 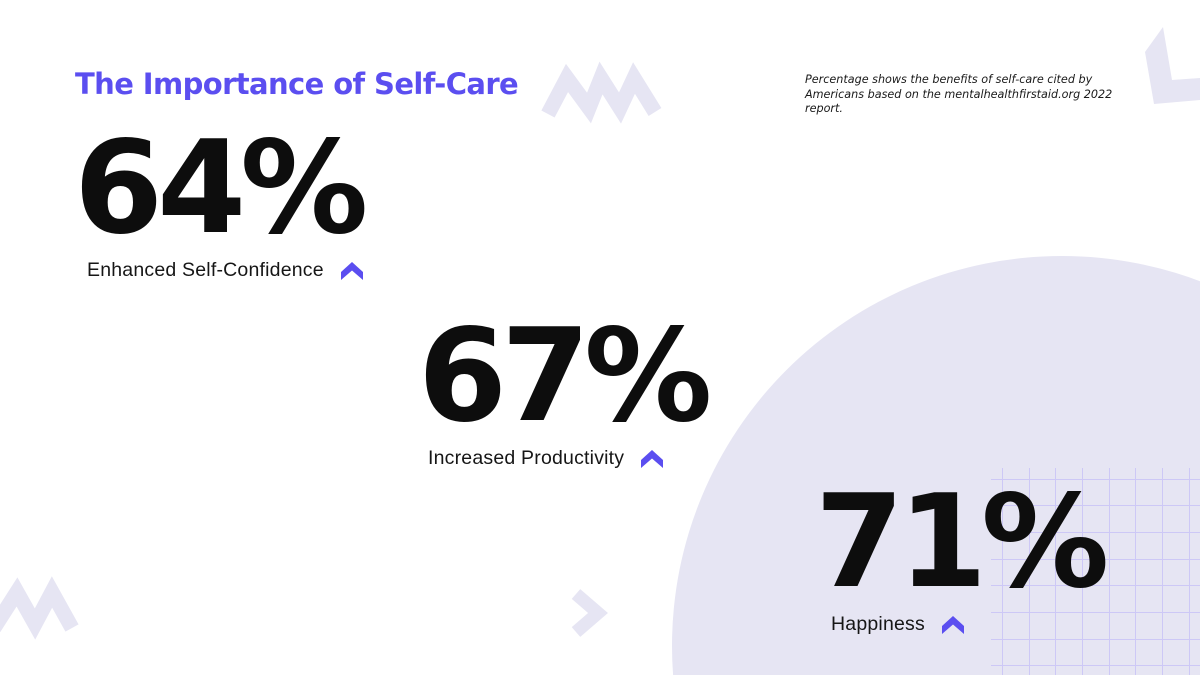 I want to click on chevron-right-icon, so click(x=589, y=613).